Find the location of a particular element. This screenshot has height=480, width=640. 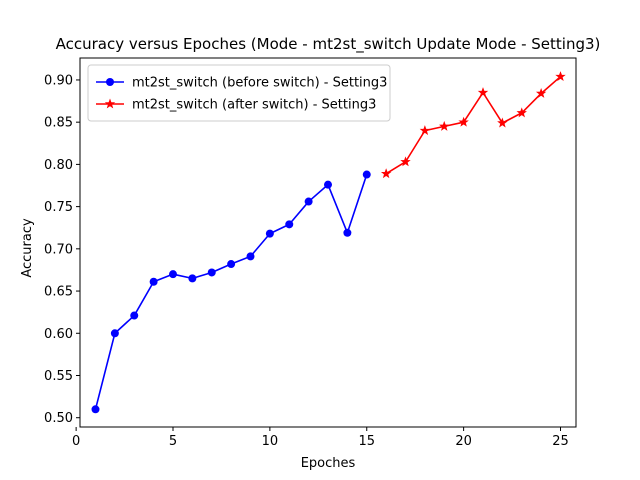

y-tick-label: 0.80 is located at coordinates (58, 165).